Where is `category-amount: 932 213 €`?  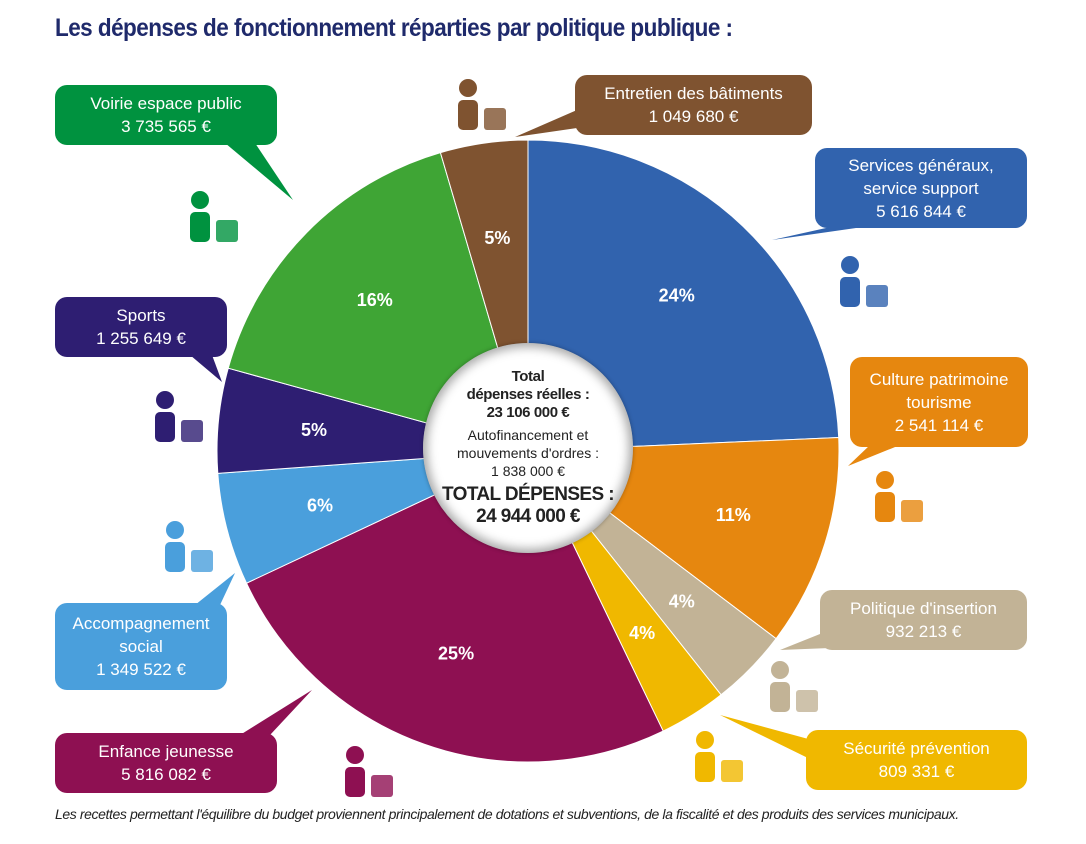
category-amount: 932 213 € is located at coordinates (923, 631).